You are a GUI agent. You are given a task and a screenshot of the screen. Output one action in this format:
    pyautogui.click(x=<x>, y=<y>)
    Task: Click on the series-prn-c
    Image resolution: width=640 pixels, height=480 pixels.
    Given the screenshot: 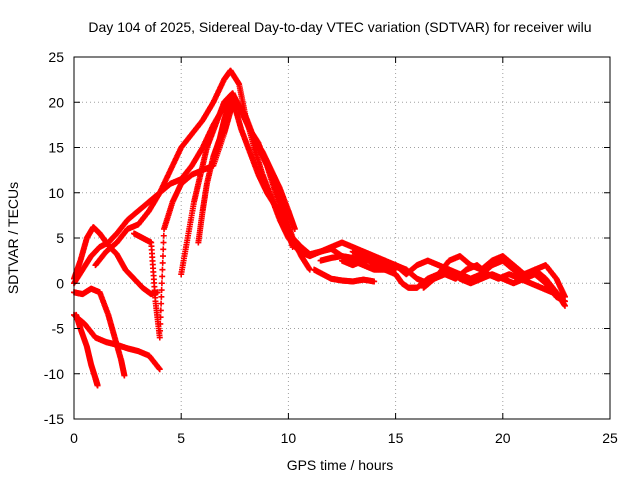 What is the action you would take?
    pyautogui.click(x=87, y=350)
    